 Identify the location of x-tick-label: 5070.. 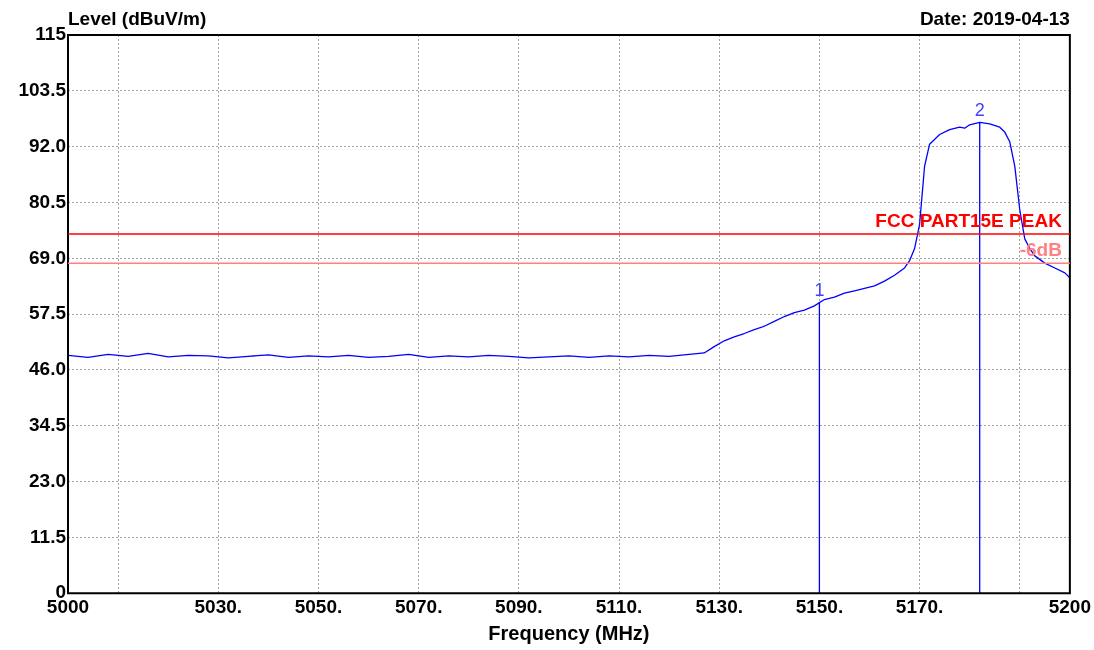
(418, 606).